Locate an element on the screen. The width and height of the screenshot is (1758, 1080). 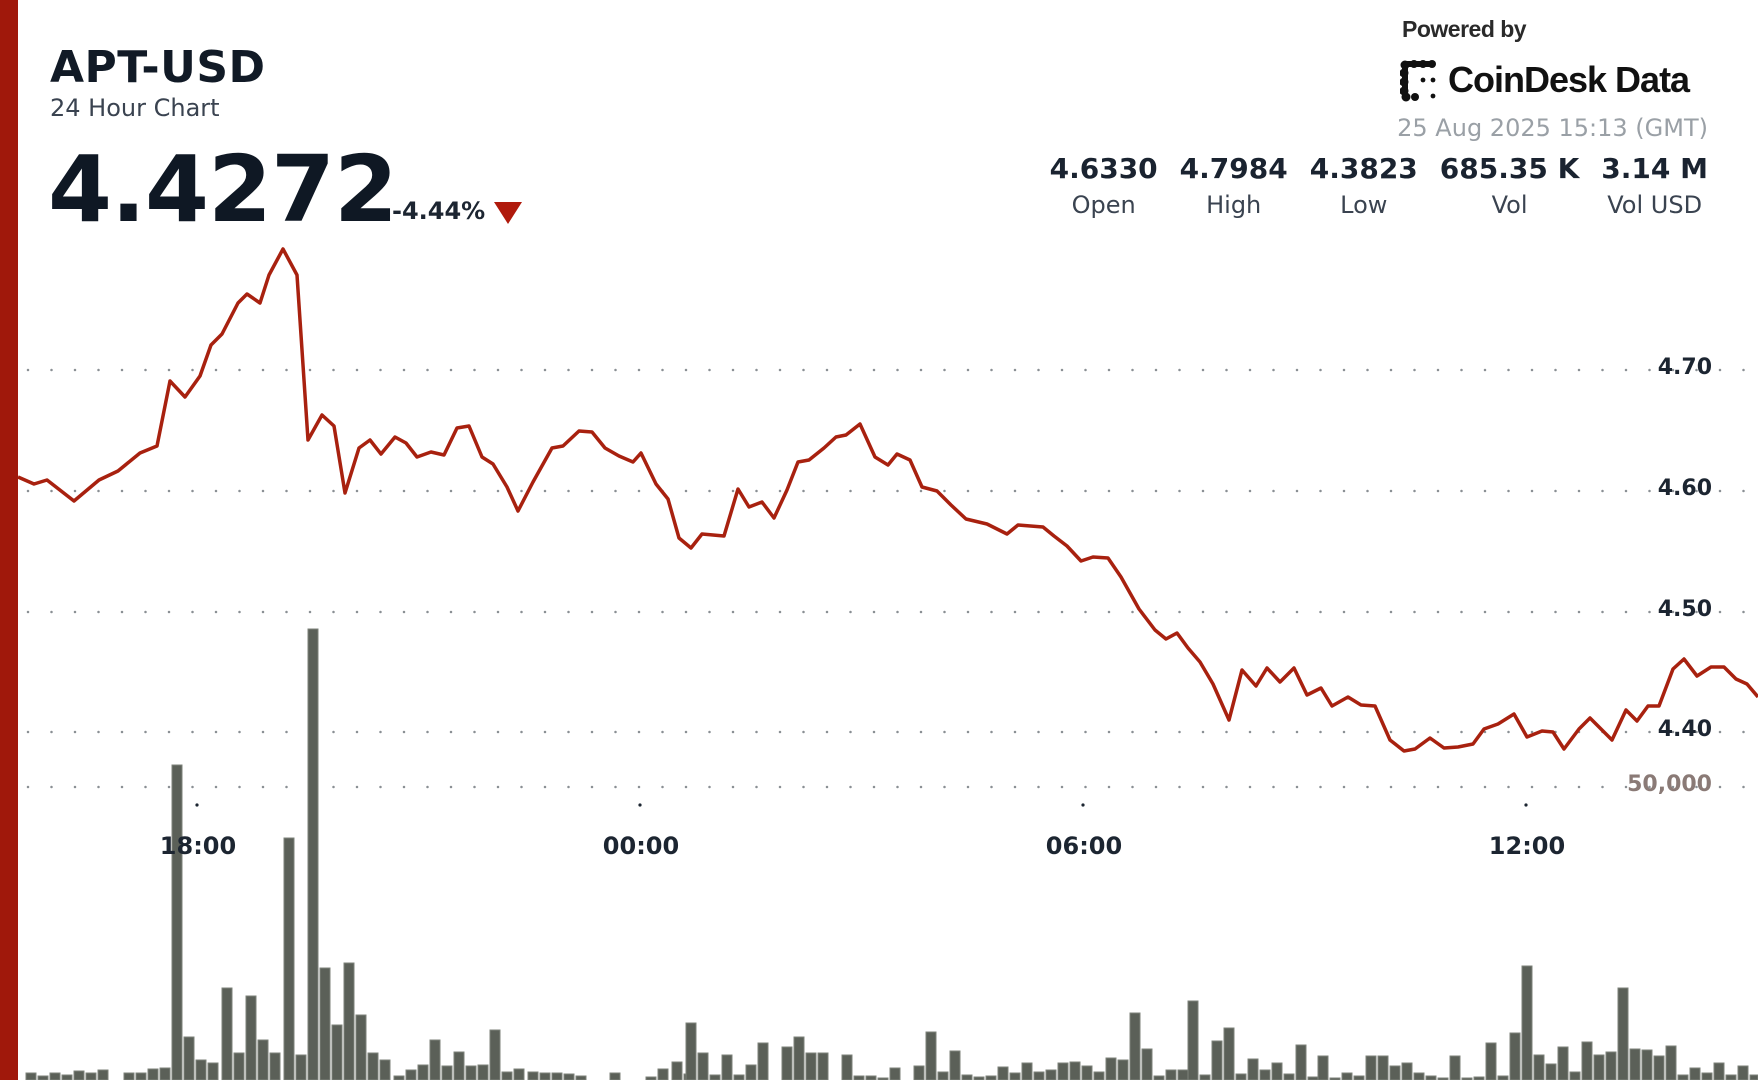
stat-low: 4.3823 Low is located at coordinates (1353, 185).